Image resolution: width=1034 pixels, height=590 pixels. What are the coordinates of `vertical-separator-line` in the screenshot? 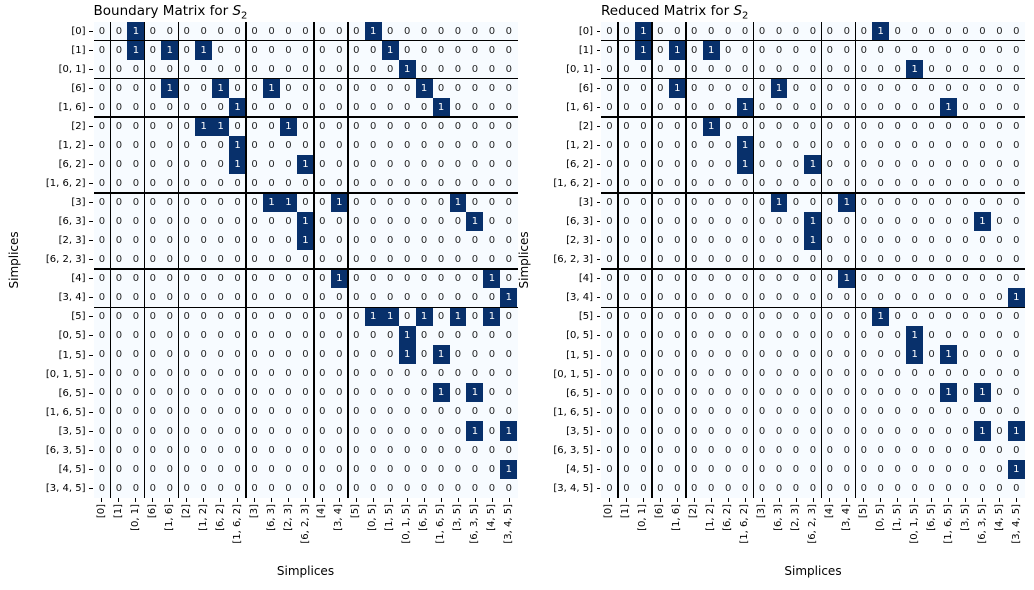 It's located at (314, 259).